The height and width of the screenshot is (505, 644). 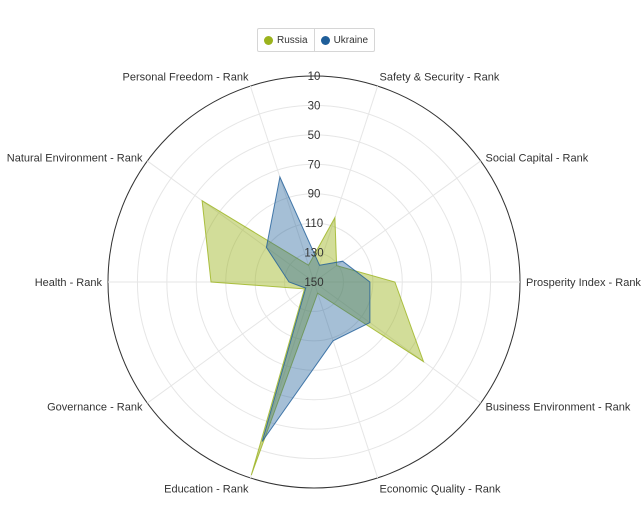 What do you see at coordinates (314, 77) in the screenshot?
I see `radial-tick-label: 10` at bounding box center [314, 77].